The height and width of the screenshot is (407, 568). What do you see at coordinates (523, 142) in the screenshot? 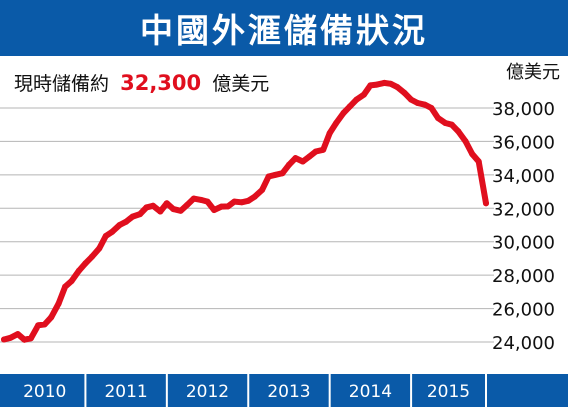
I see `y-tick-label: 36,000` at bounding box center [523, 142].